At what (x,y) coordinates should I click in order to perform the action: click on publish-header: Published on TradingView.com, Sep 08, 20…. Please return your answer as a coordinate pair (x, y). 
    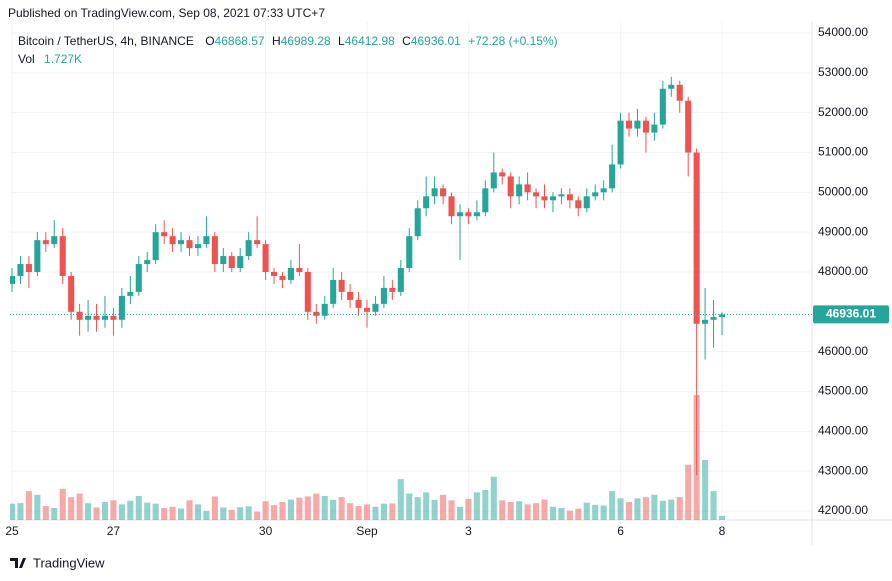
    Looking at the image, I should click on (166, 13).